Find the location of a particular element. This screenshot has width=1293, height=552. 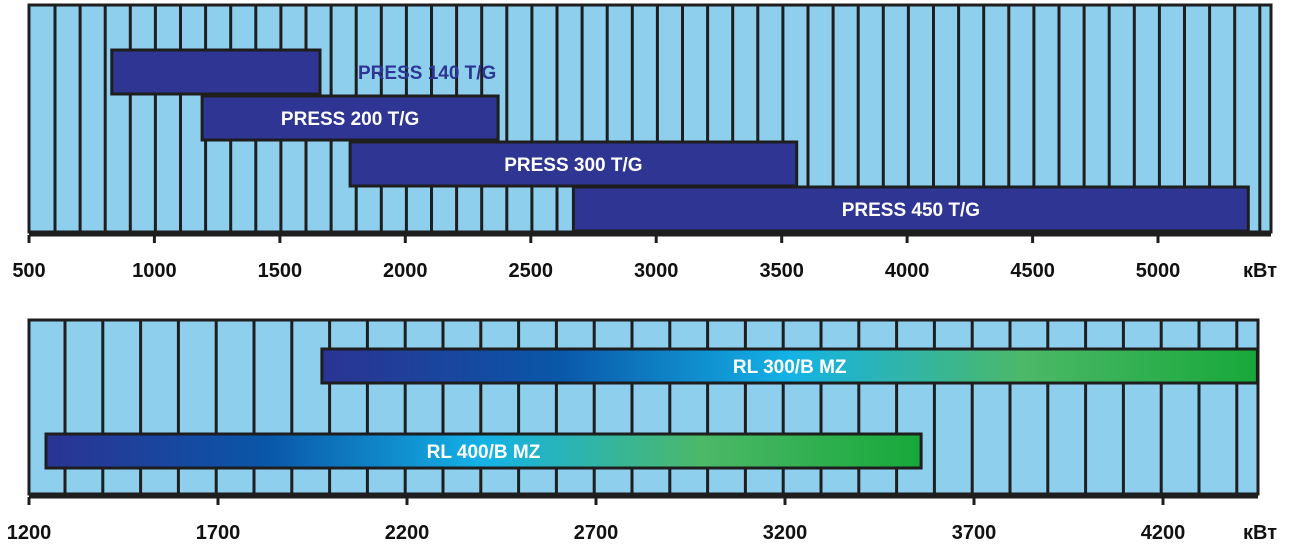

bar-label: RL 400/B MZ is located at coordinates (484, 452).